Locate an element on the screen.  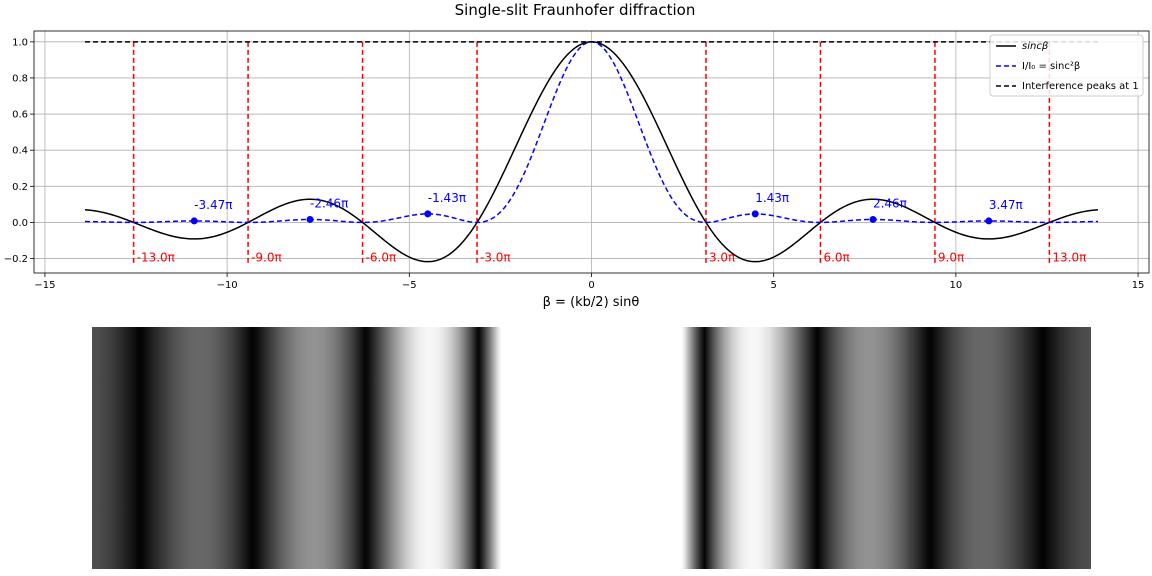
peak-label: -1.43π is located at coordinates (447, 198).